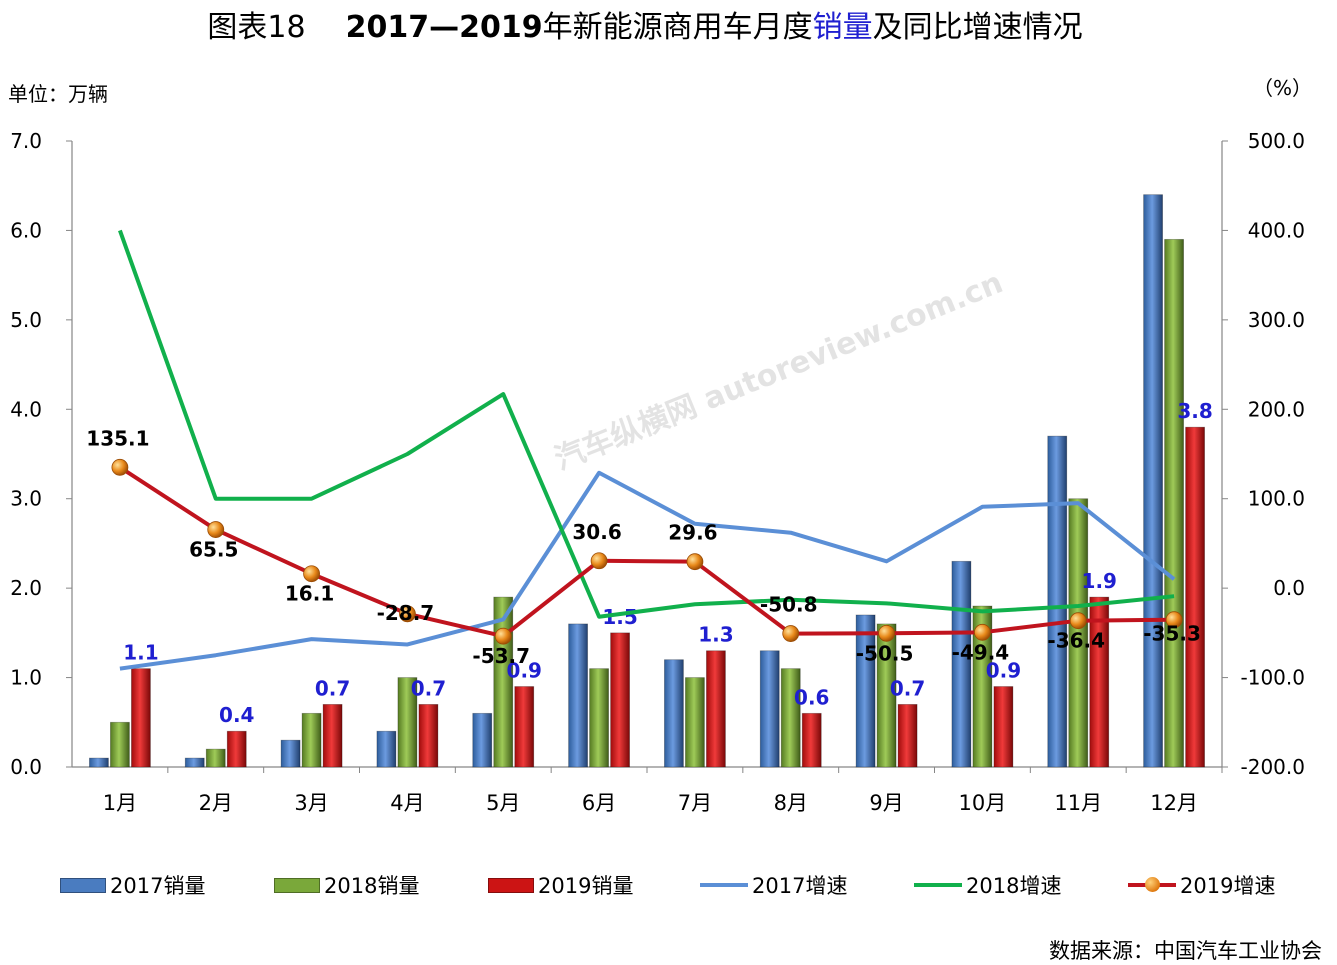 This screenshot has width=1337, height=965. What do you see at coordinates (1185, 951) in the screenshot?
I see `data-source: 数据来源：中国汽车工业协会` at bounding box center [1185, 951].